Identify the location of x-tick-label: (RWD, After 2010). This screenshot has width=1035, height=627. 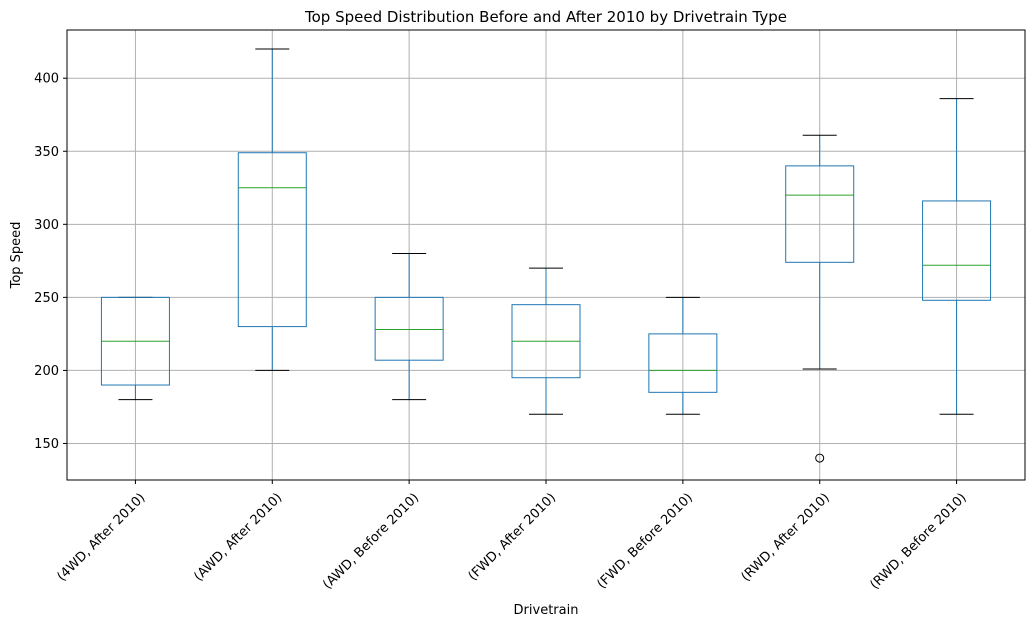
(786, 537).